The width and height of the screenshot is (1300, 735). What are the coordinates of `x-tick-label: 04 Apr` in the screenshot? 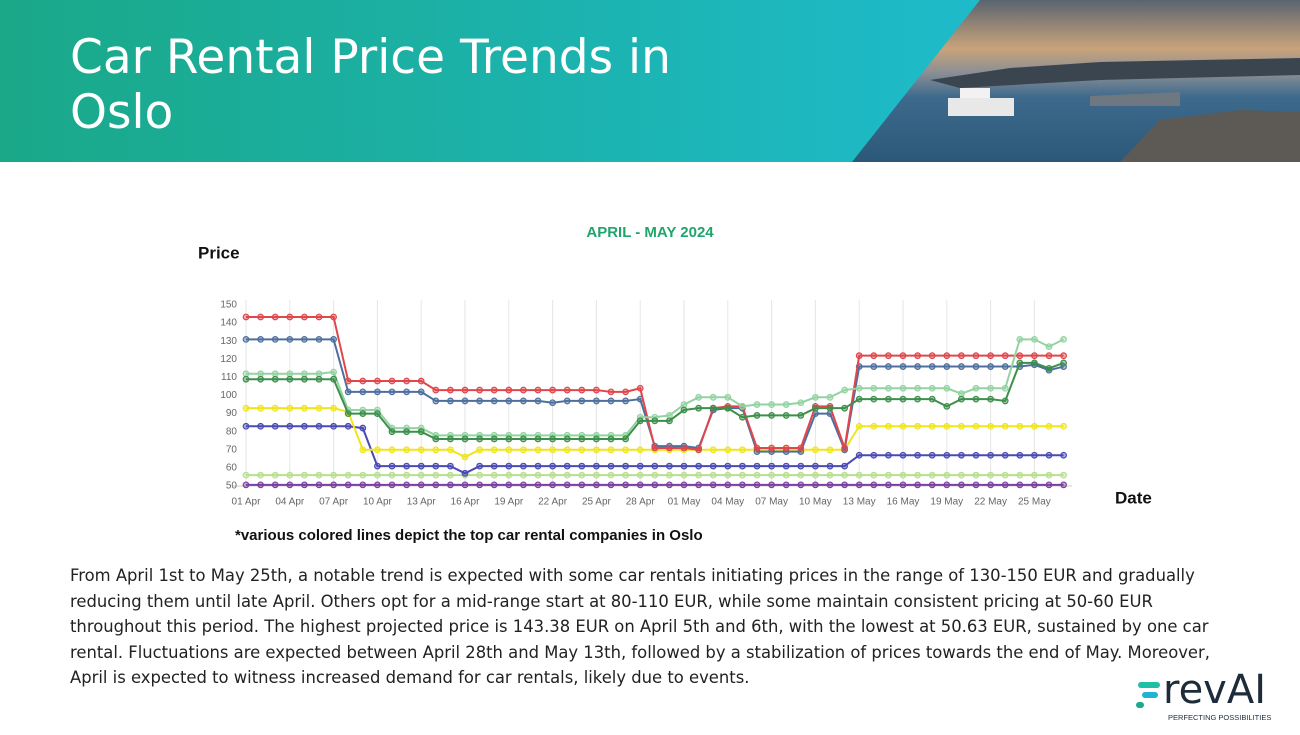 It's located at (290, 502).